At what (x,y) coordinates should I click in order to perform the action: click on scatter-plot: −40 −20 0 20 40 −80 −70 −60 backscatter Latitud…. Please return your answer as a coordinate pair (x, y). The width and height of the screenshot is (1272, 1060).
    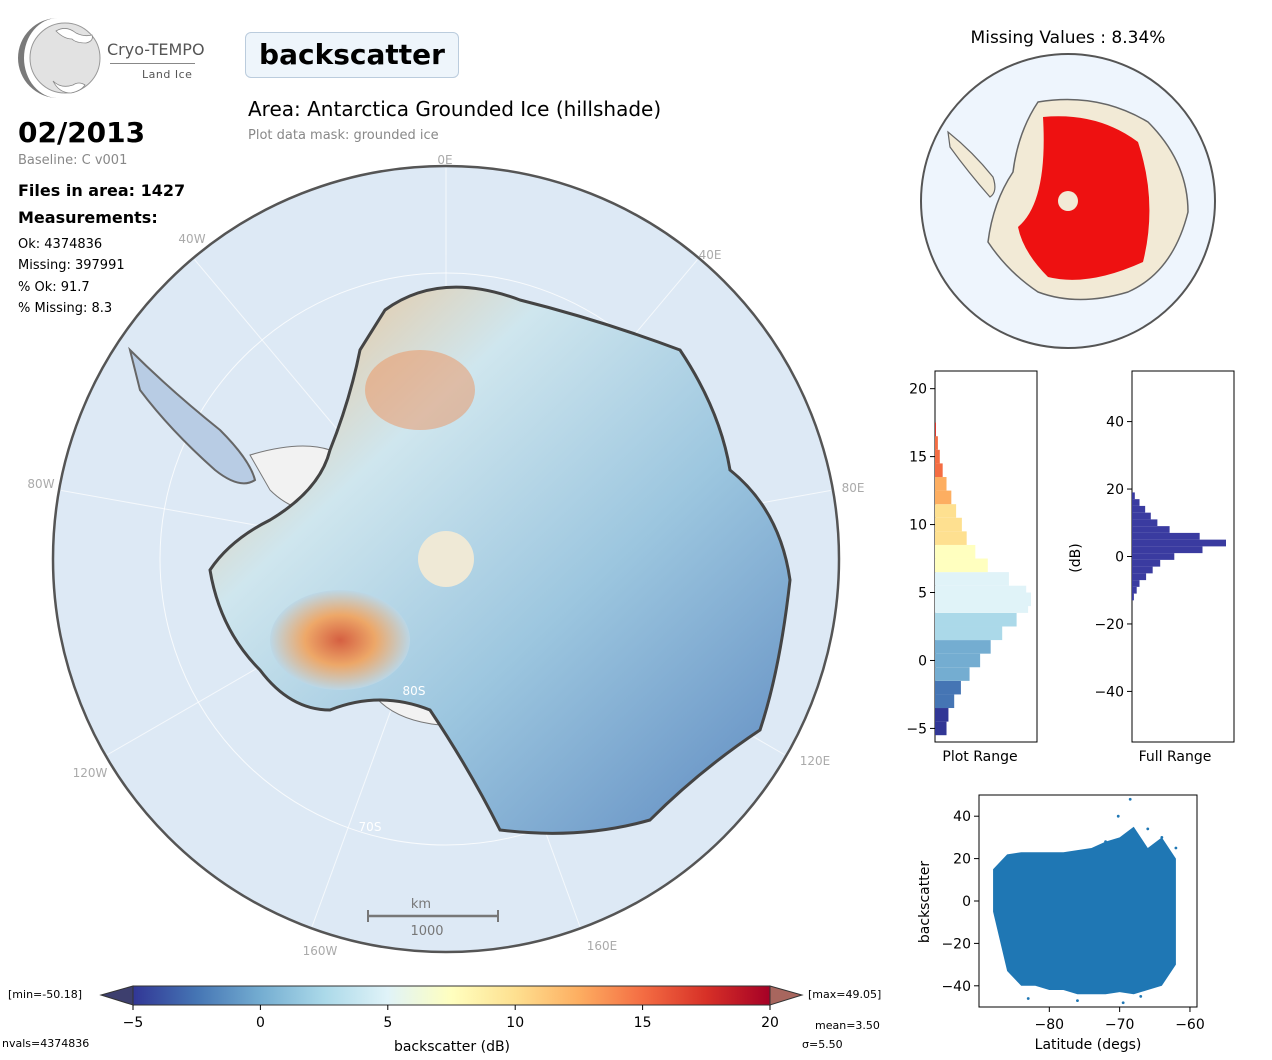
    Looking at the image, I should click on (1061, 923).